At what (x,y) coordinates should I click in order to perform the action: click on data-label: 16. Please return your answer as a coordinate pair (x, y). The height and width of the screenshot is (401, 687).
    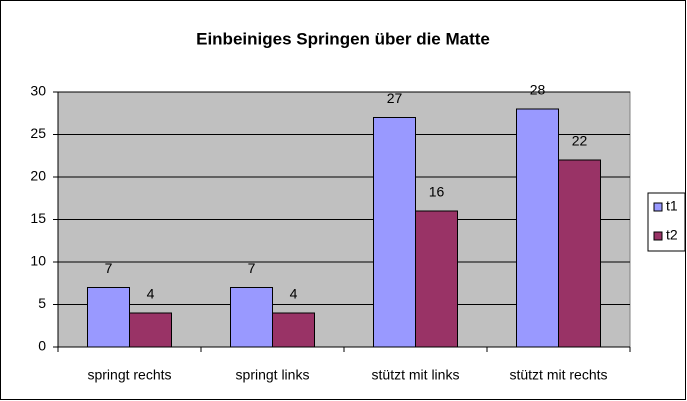
    Looking at the image, I should click on (437, 192).